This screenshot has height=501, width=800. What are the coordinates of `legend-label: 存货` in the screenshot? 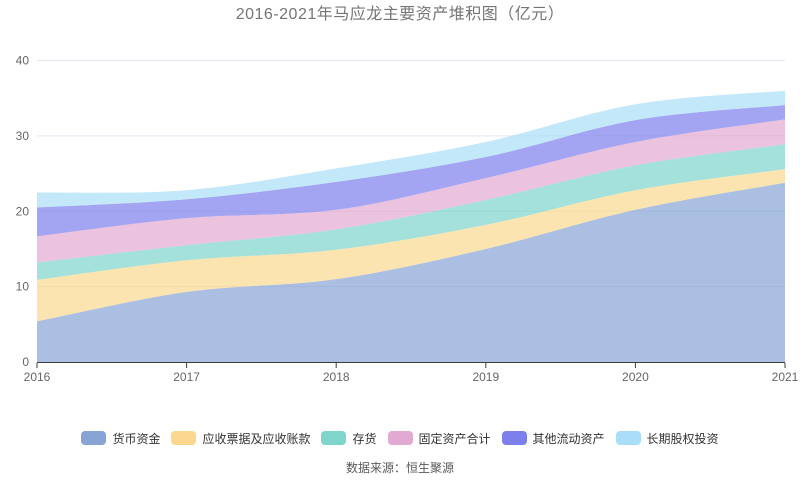 It's located at (364, 438).